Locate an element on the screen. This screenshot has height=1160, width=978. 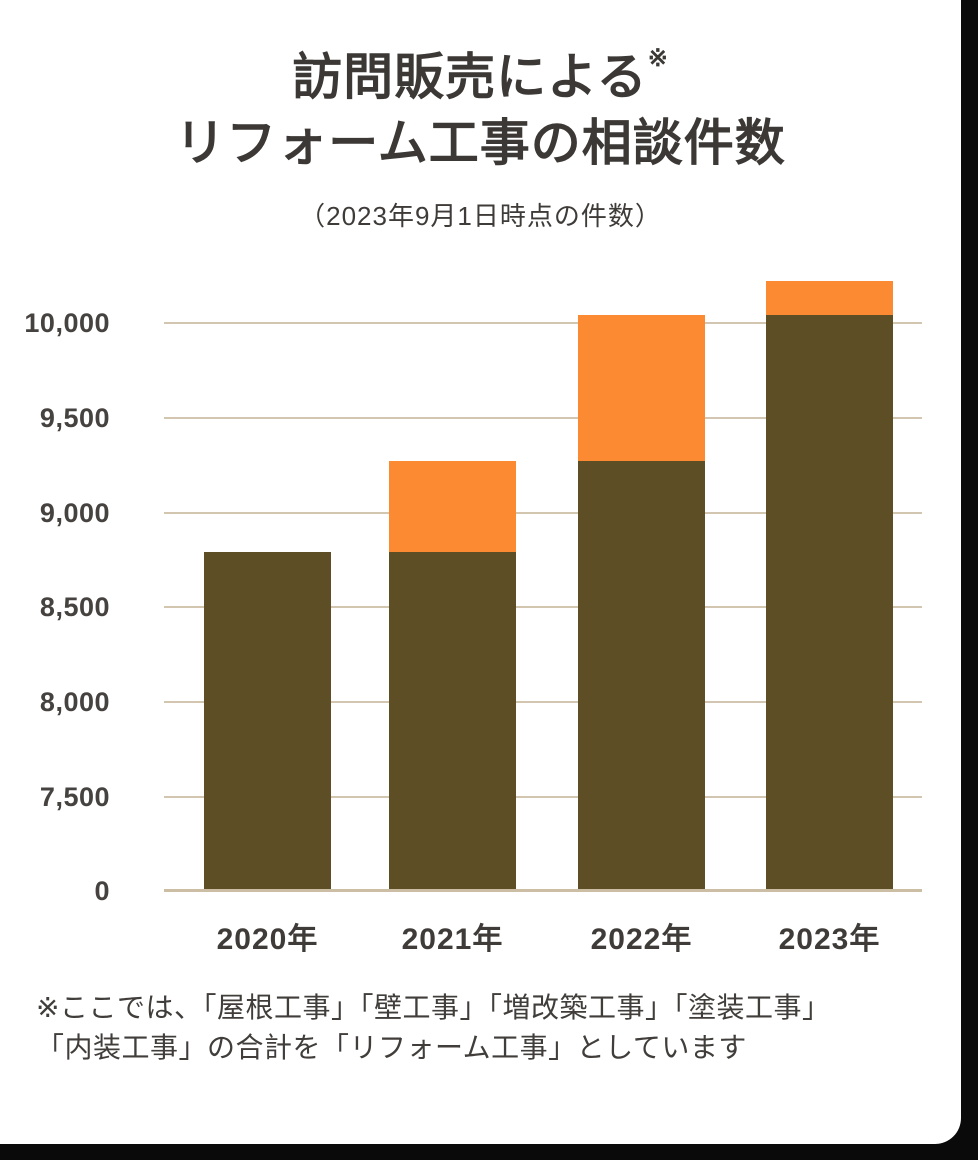
y-axis-label-8000: 8,000 is located at coordinates (74, 702).